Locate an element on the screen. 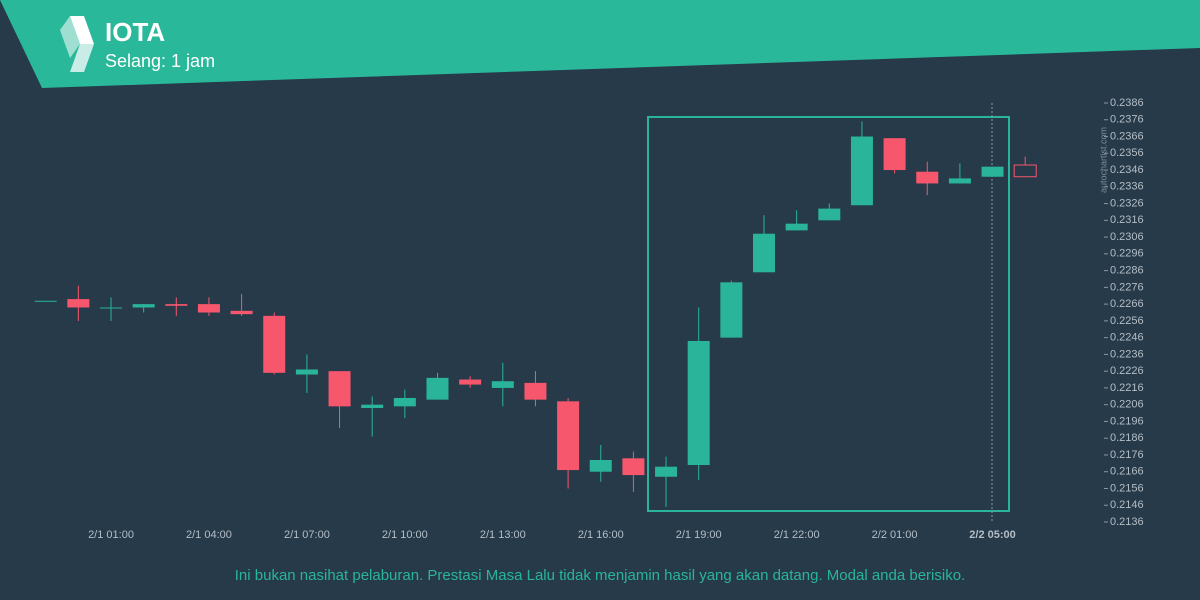  y-tick-label: 0.2366 is located at coordinates (1127, 136).